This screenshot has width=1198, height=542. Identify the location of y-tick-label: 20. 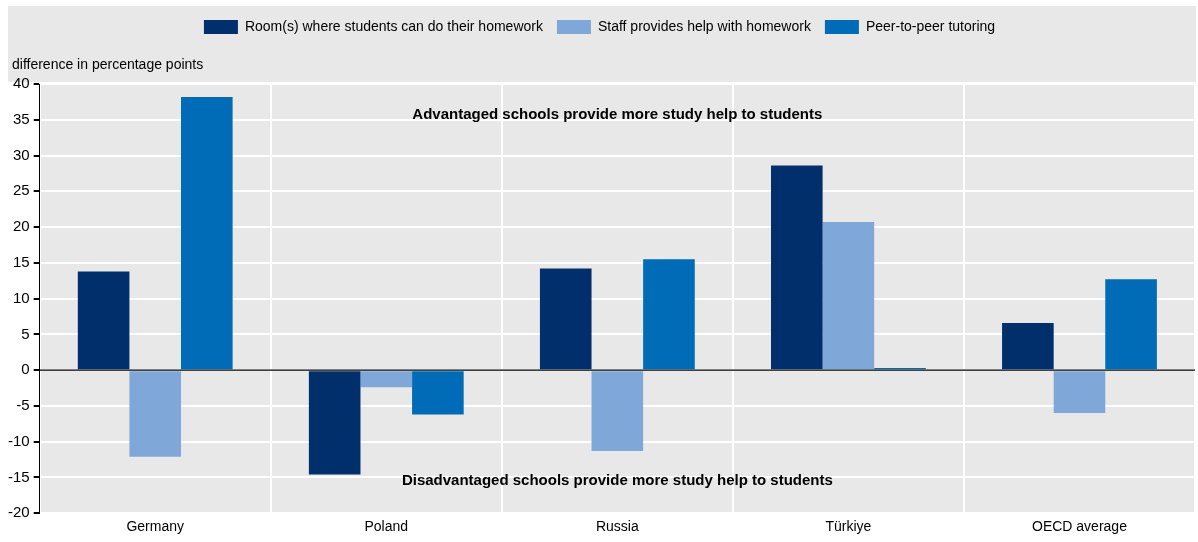
(21, 226).